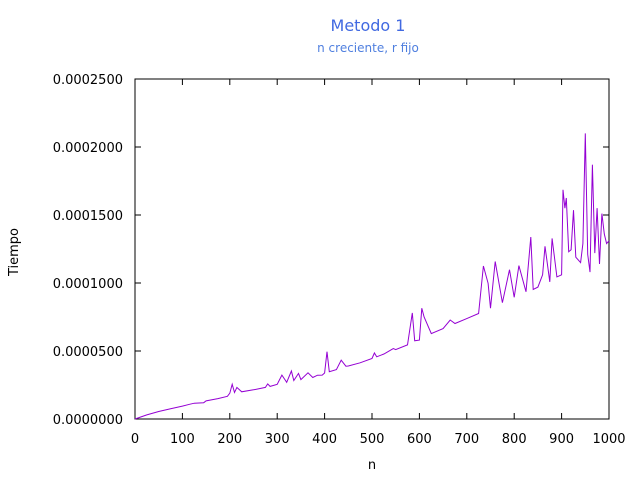 The width and height of the screenshot is (640, 480). What do you see at coordinates (608, 439) in the screenshot?
I see `x-tick-label: 1000` at bounding box center [608, 439].